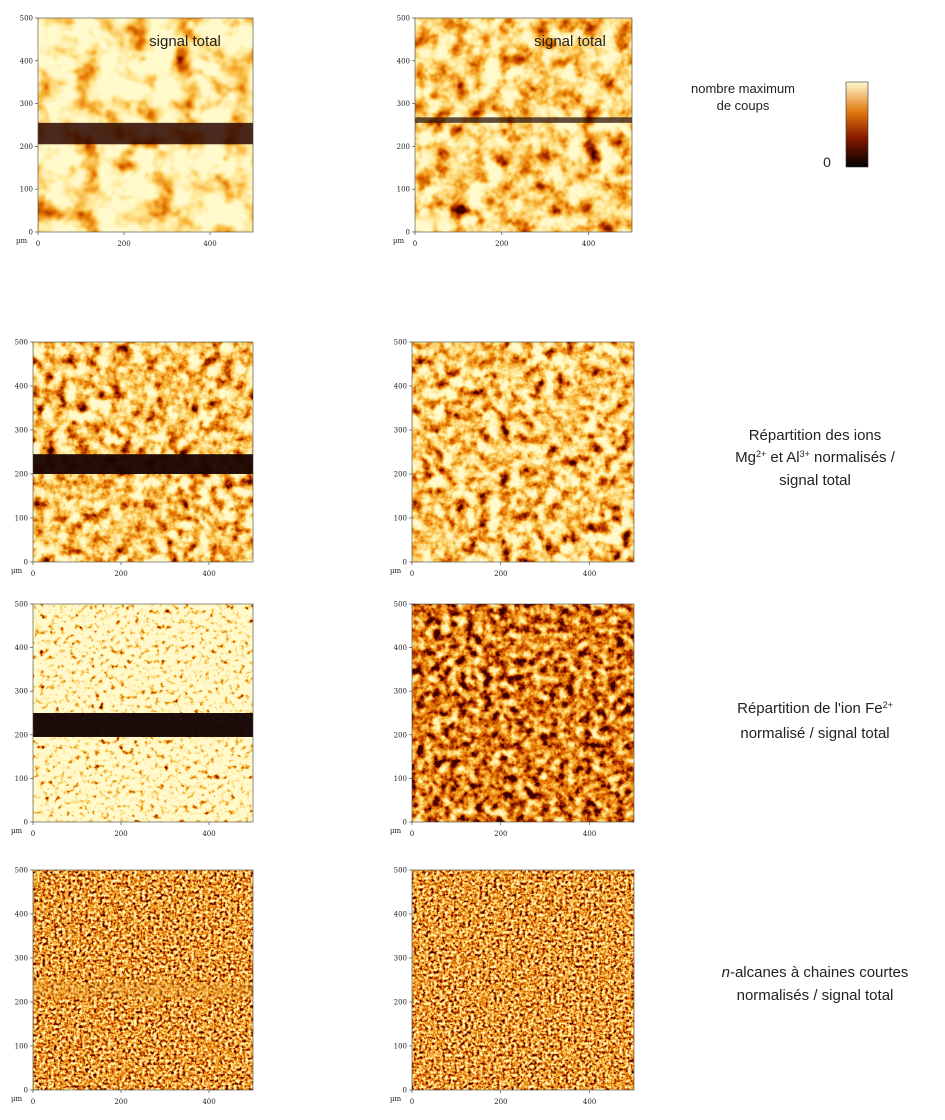 The image size is (945, 1120). I want to click on caption-line: normalisé / signal total, so click(814, 733).